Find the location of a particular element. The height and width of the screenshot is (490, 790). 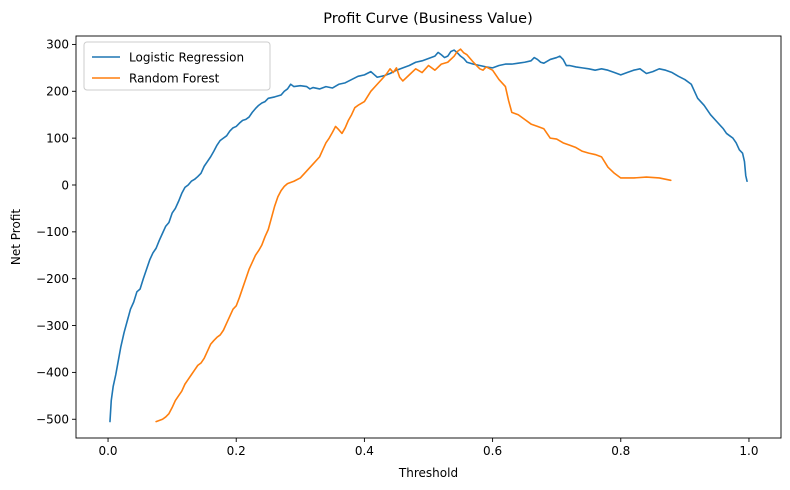

y-tick-label: 300 is located at coordinates (57, 45).